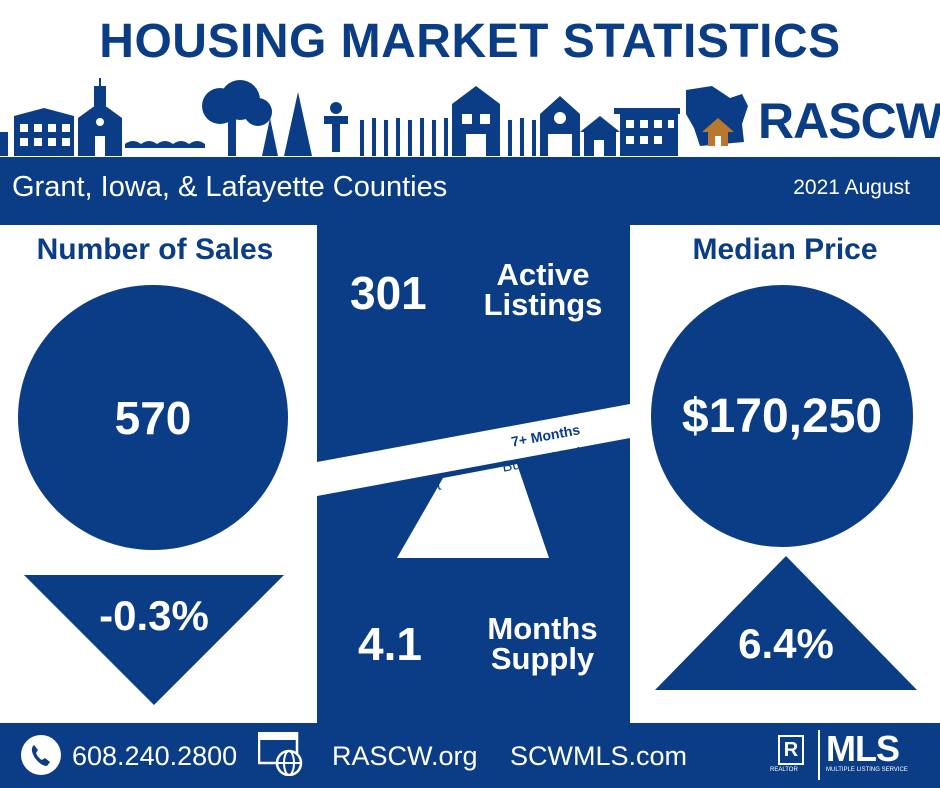 This screenshot has height=788, width=940. I want to click on mls-caption: MULTIPLE LISTING SERVICE, so click(867, 770).